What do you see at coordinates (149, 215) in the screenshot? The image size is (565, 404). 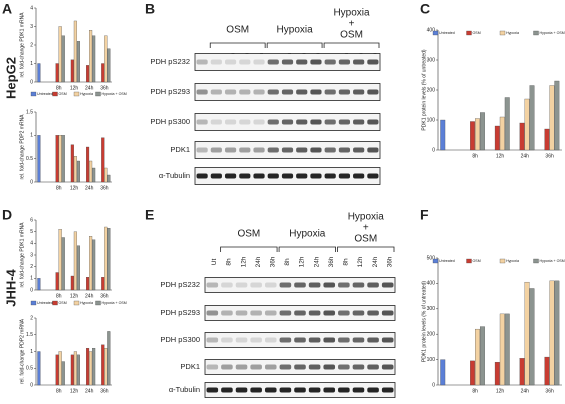 I see `panel-label: E` at bounding box center [149, 215].